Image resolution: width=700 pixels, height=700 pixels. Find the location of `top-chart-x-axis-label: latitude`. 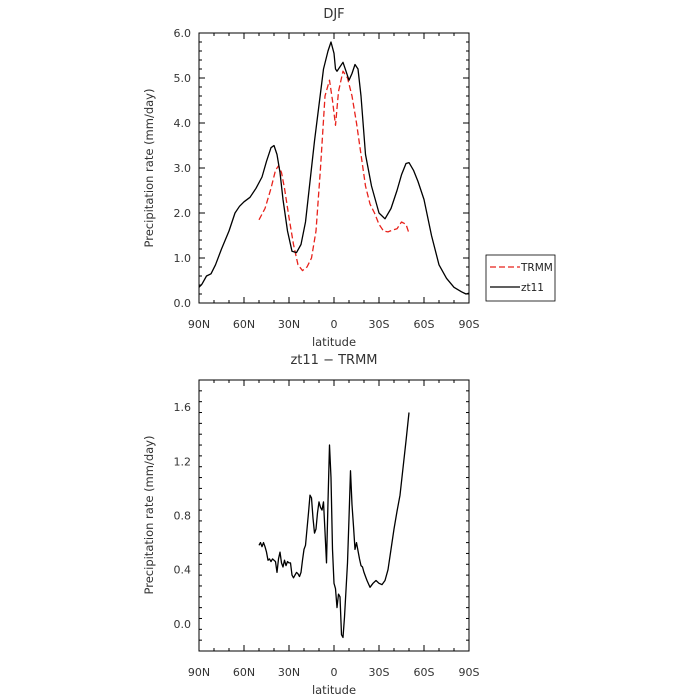

top-chart-x-axis-label: latitude is located at coordinates (334, 342).